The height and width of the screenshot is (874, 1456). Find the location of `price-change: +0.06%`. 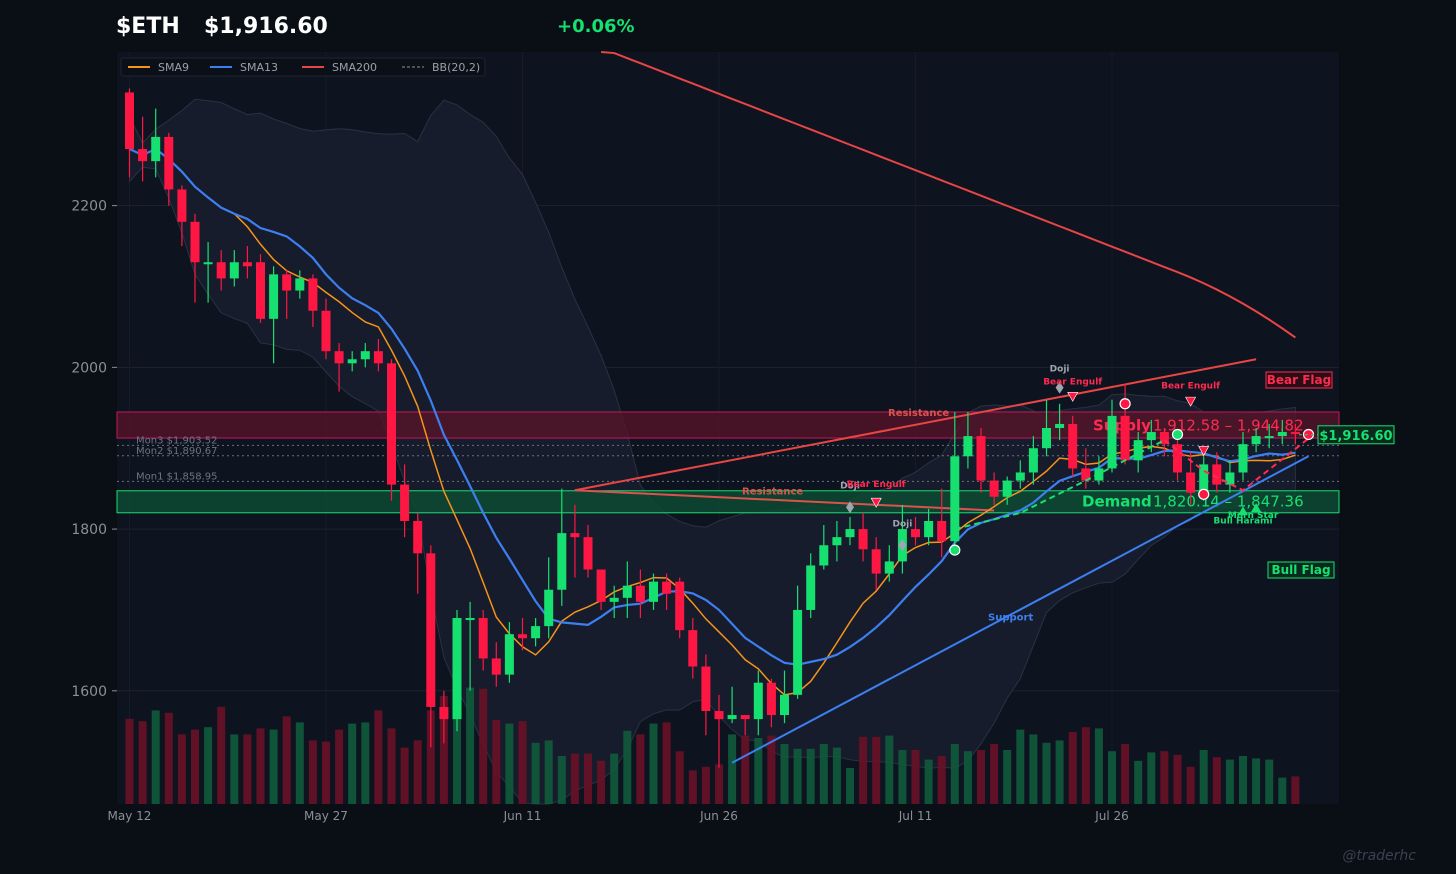

price-change: +0.06% is located at coordinates (596, 26).